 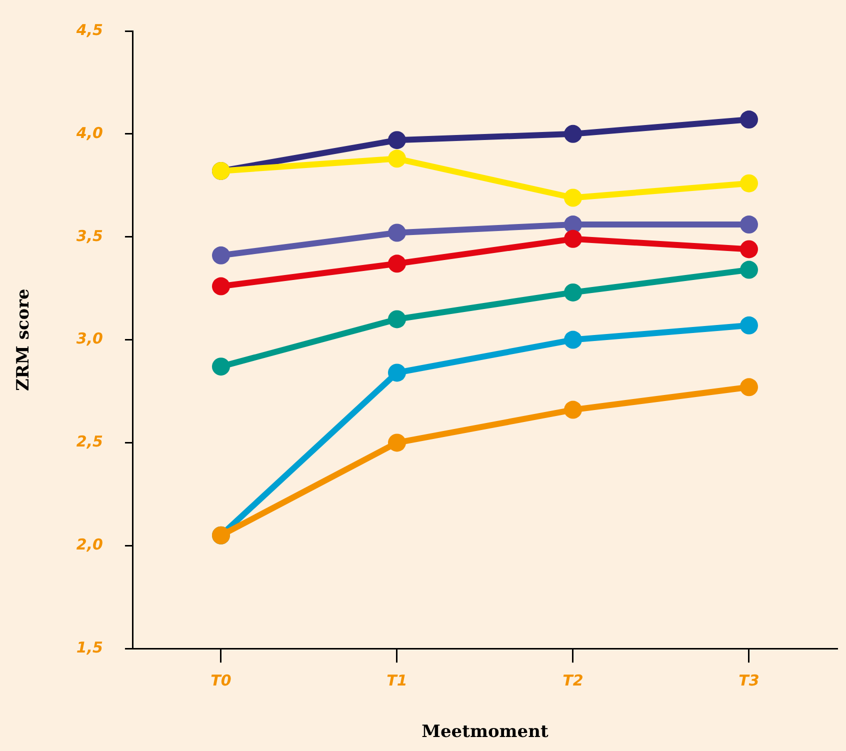 I want to click on y-axis-title: ZRM score, so click(x=24, y=339).